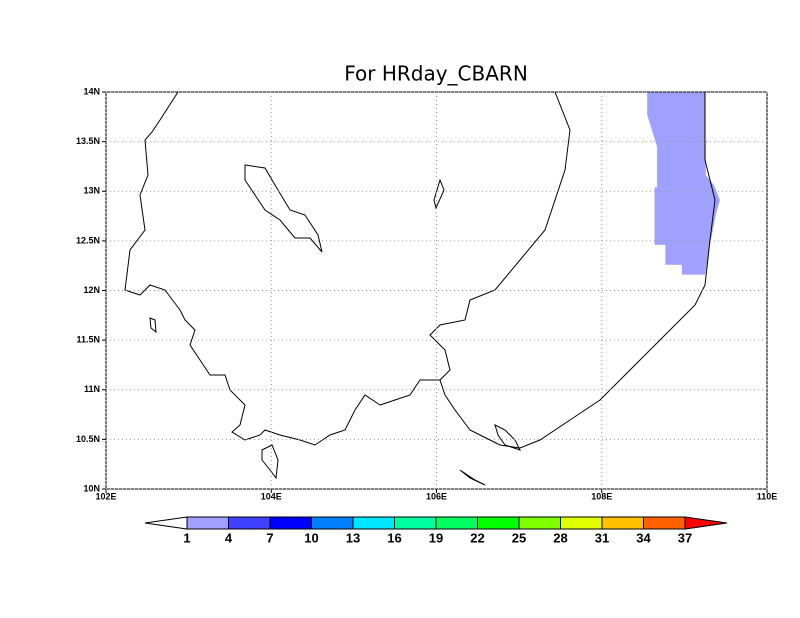 The height and width of the screenshot is (618, 800). Describe the element at coordinates (91, 290) in the screenshot. I see `y-tick-label: 12N` at that location.